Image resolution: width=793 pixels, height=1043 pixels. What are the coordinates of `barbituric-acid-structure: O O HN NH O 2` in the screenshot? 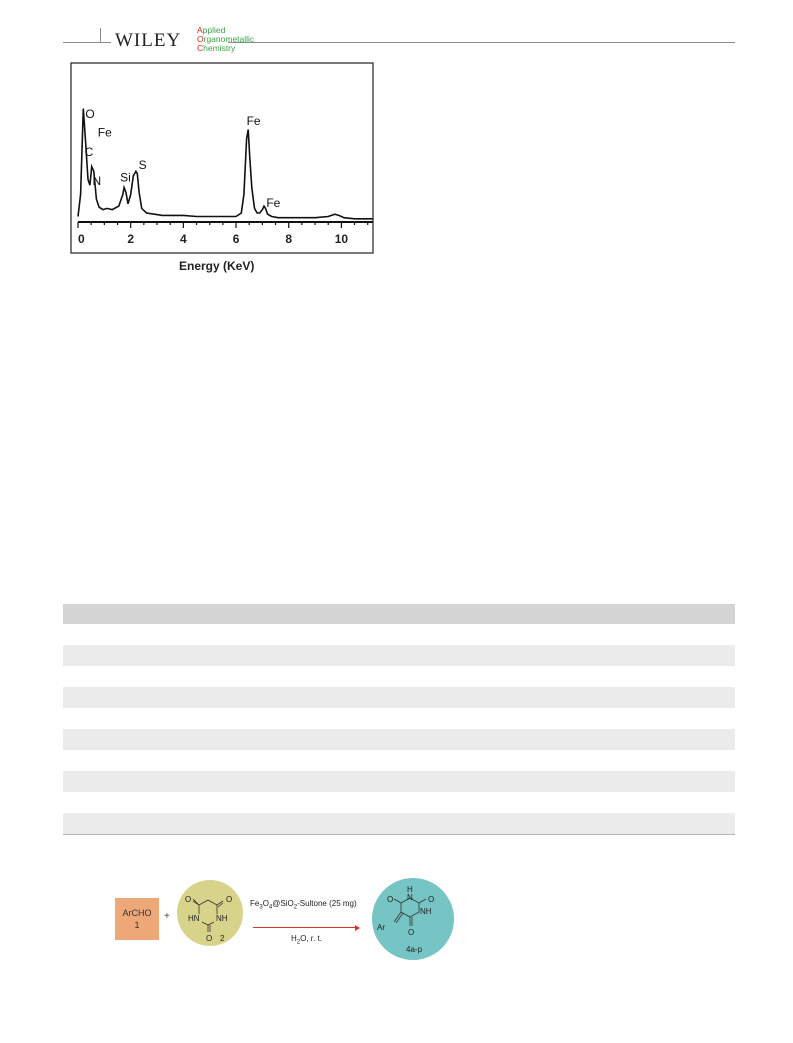 It's located at (208, 919).